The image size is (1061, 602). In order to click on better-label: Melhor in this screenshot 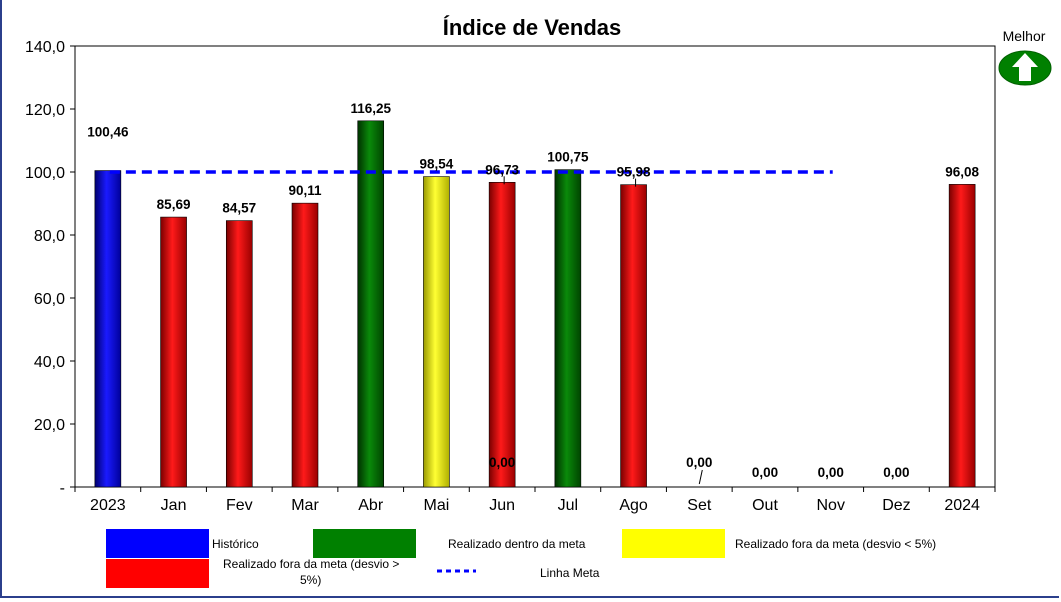, I will do `click(1024, 36)`.